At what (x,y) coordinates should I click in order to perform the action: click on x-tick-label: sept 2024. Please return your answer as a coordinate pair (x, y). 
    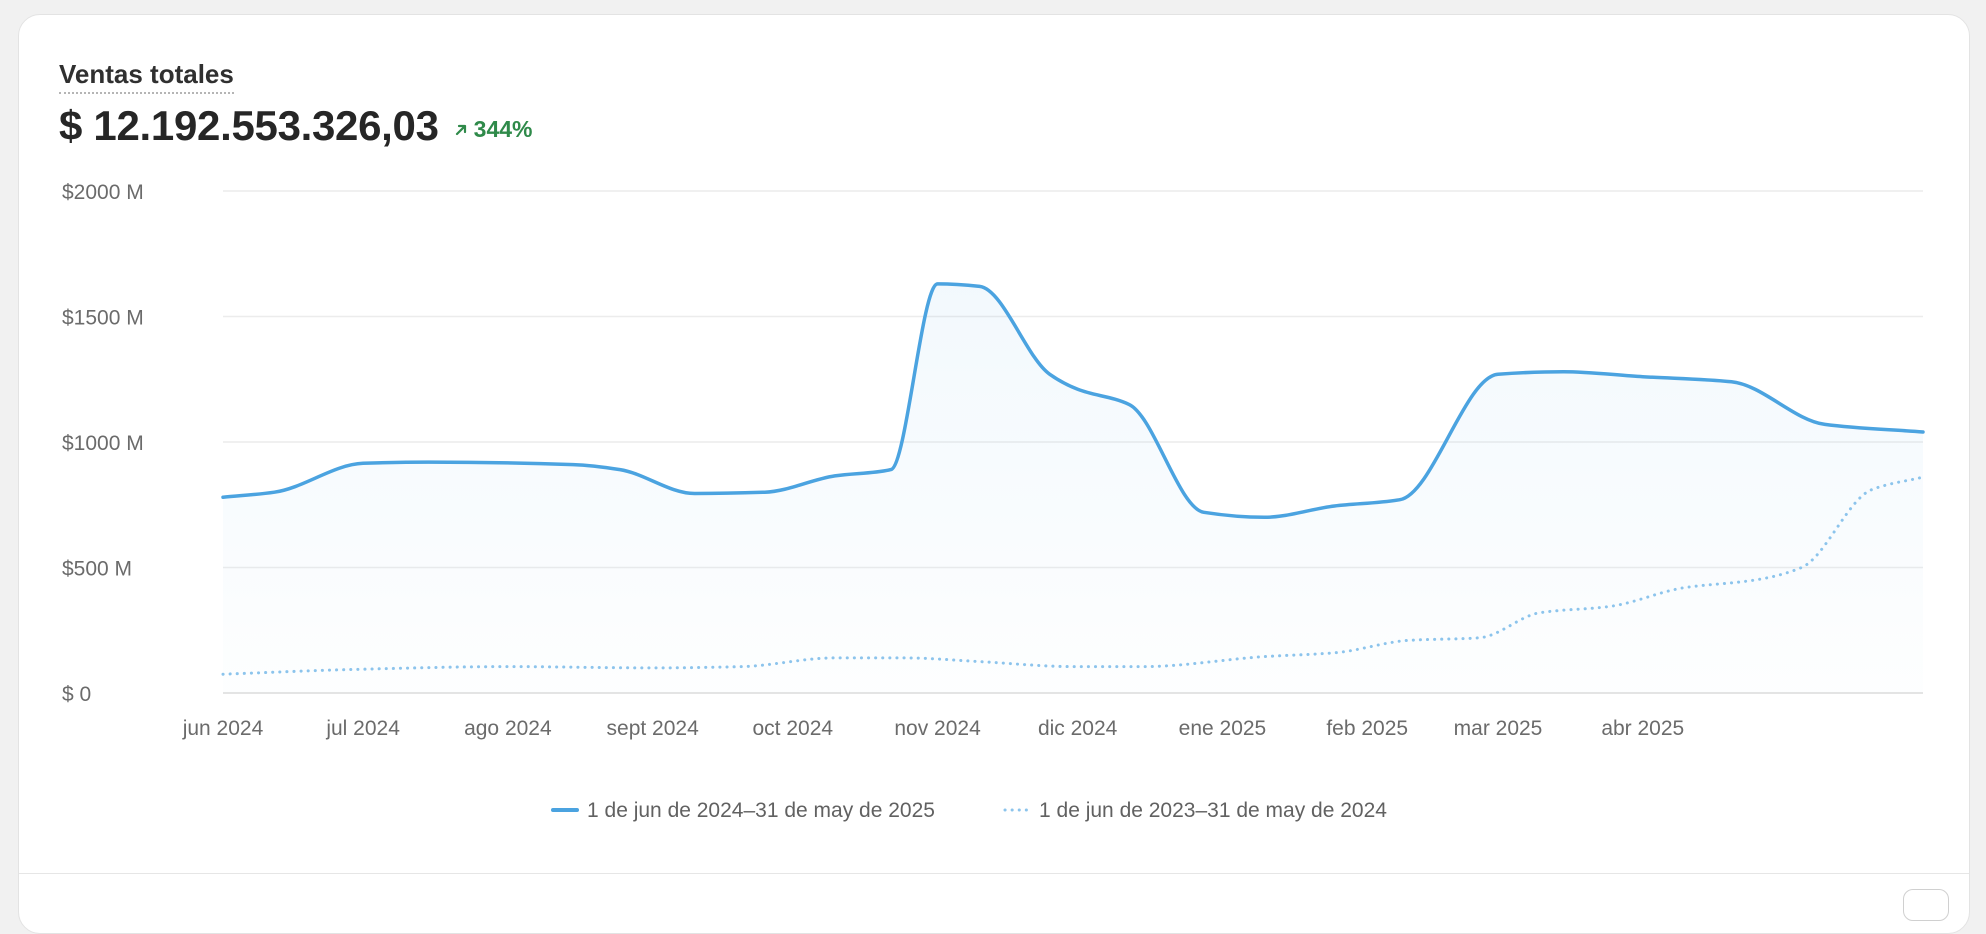
    Looking at the image, I should click on (653, 728).